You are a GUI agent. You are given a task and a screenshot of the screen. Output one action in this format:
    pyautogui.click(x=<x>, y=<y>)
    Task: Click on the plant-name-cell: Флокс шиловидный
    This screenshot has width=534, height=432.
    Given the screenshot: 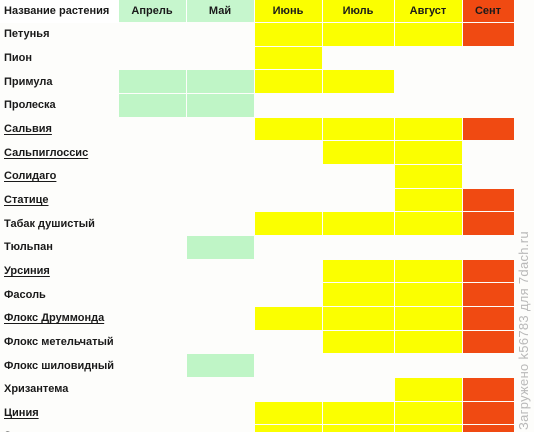 What is the action you would take?
    pyautogui.click(x=59, y=365)
    